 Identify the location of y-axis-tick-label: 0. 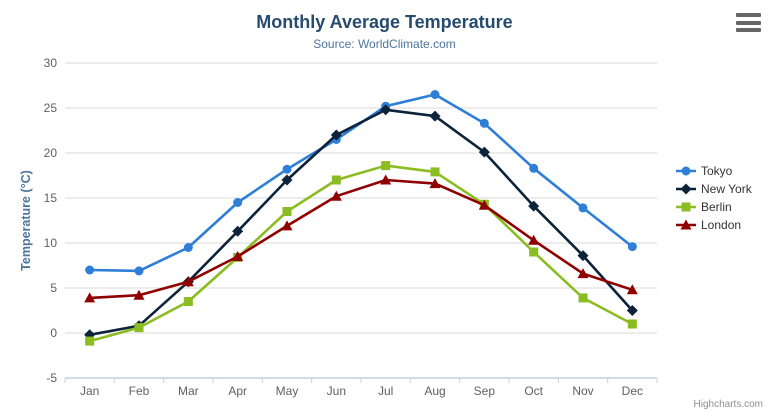
(53, 333).